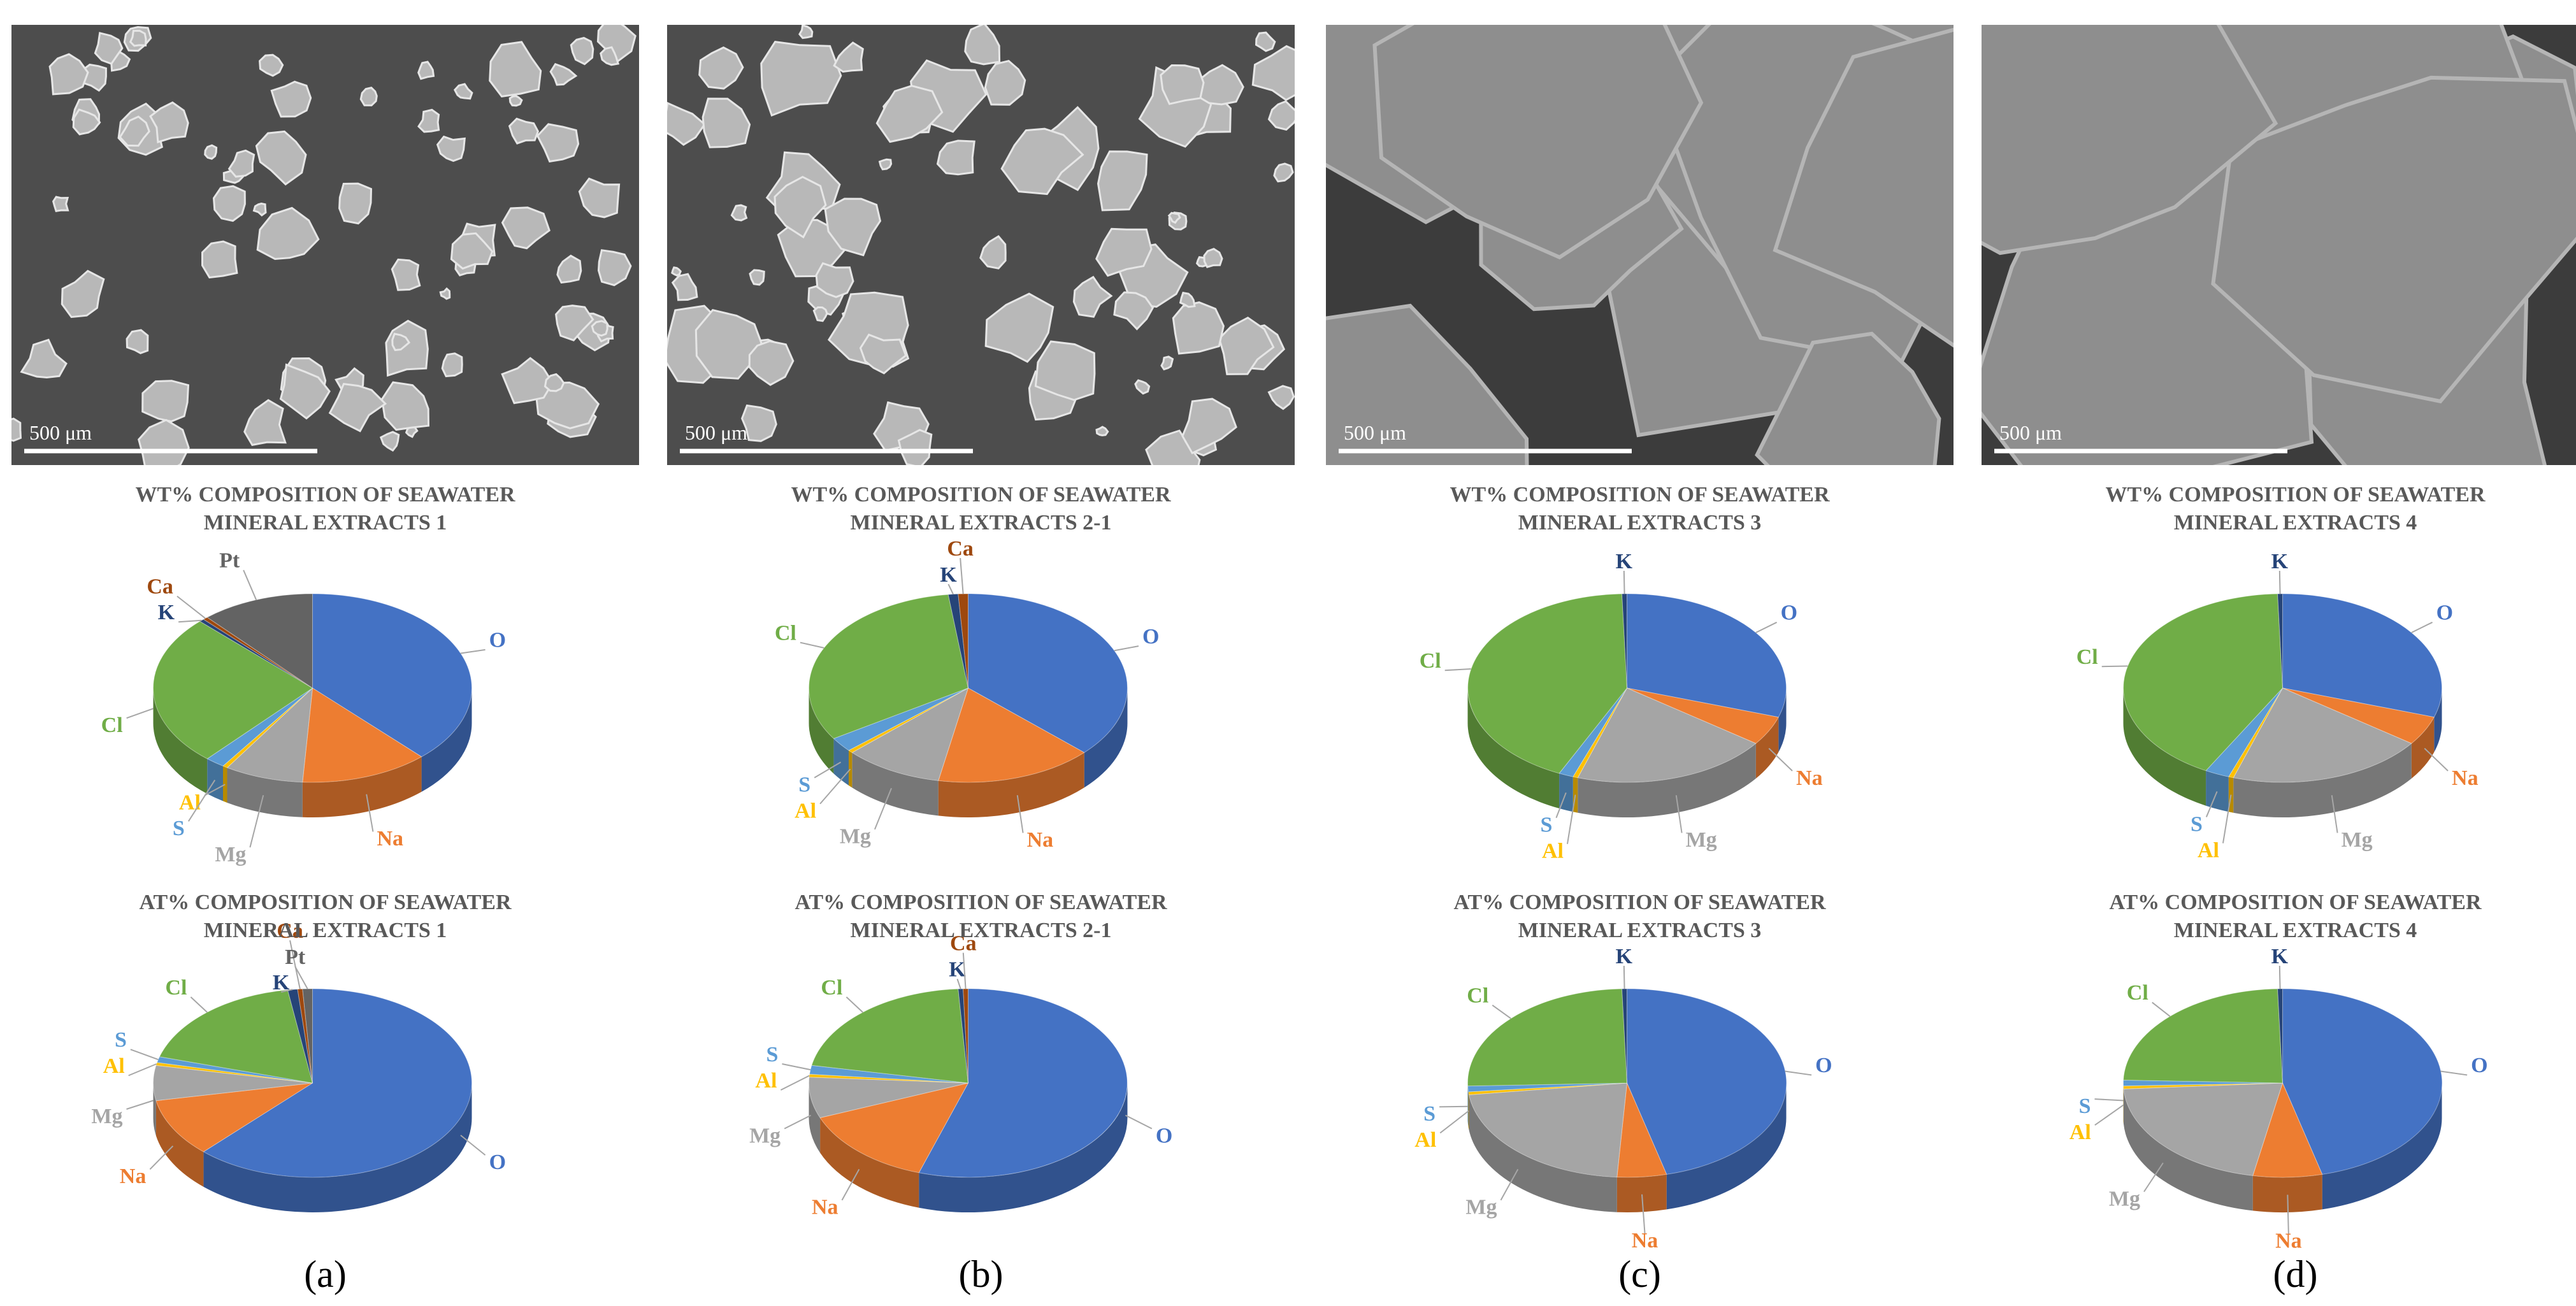 This screenshot has height=1306, width=2576. I want to click on slice-label: Ca, so click(160, 587).